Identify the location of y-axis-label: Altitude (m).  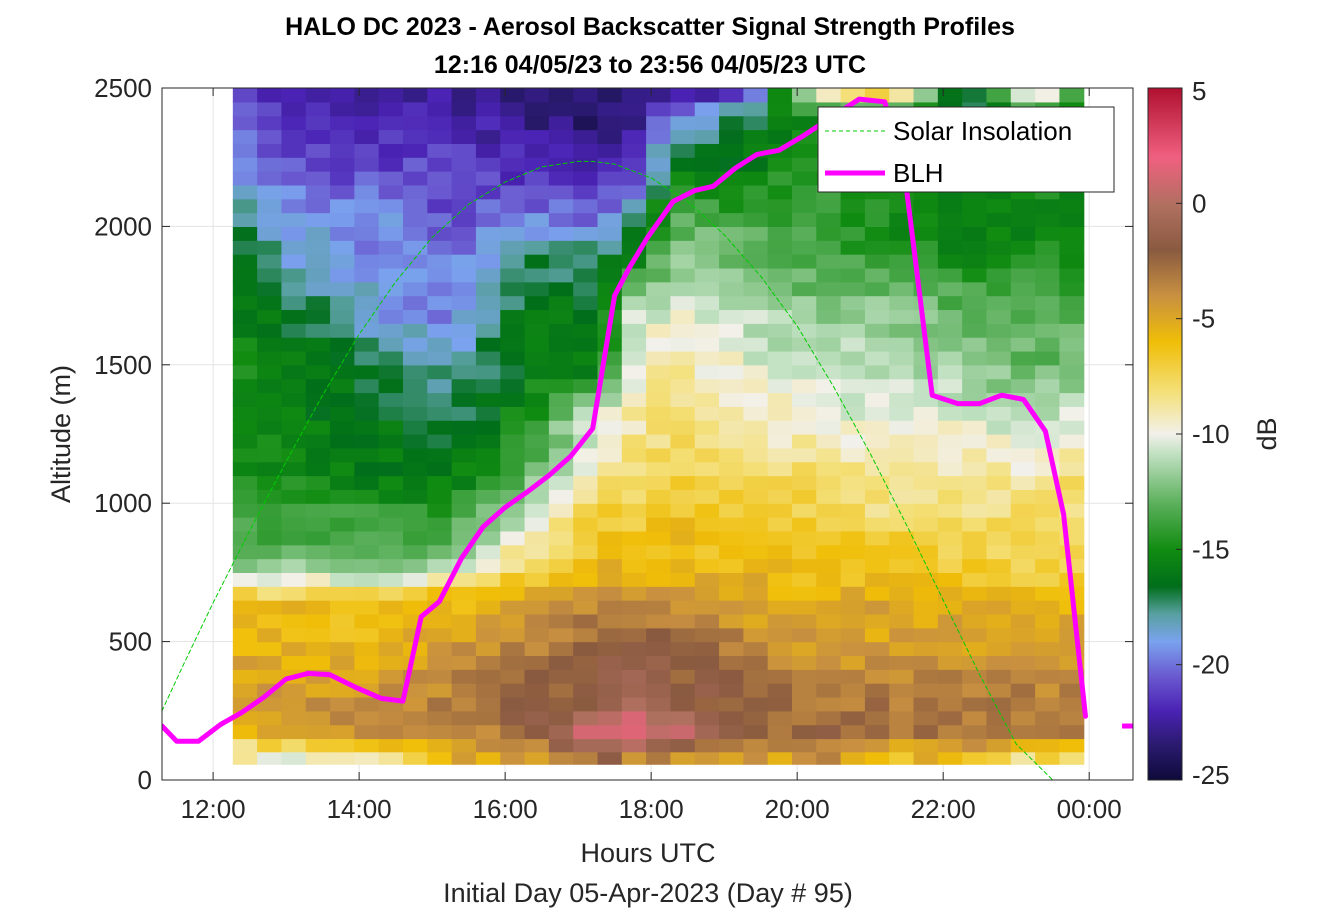
(61, 434).